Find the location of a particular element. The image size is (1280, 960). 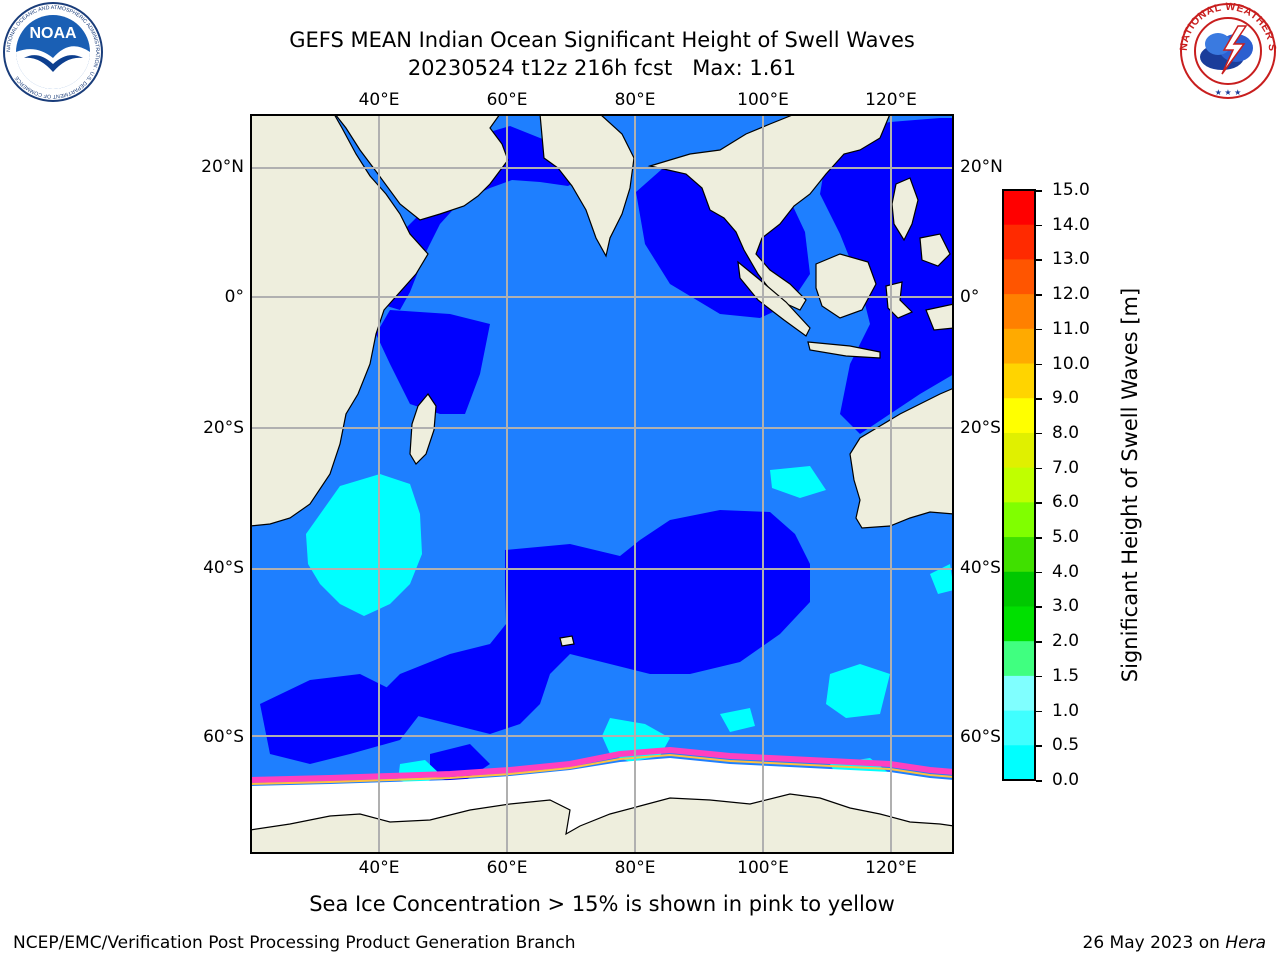

colorbar-tick-label: 13.0 is located at coordinates (1071, 259).